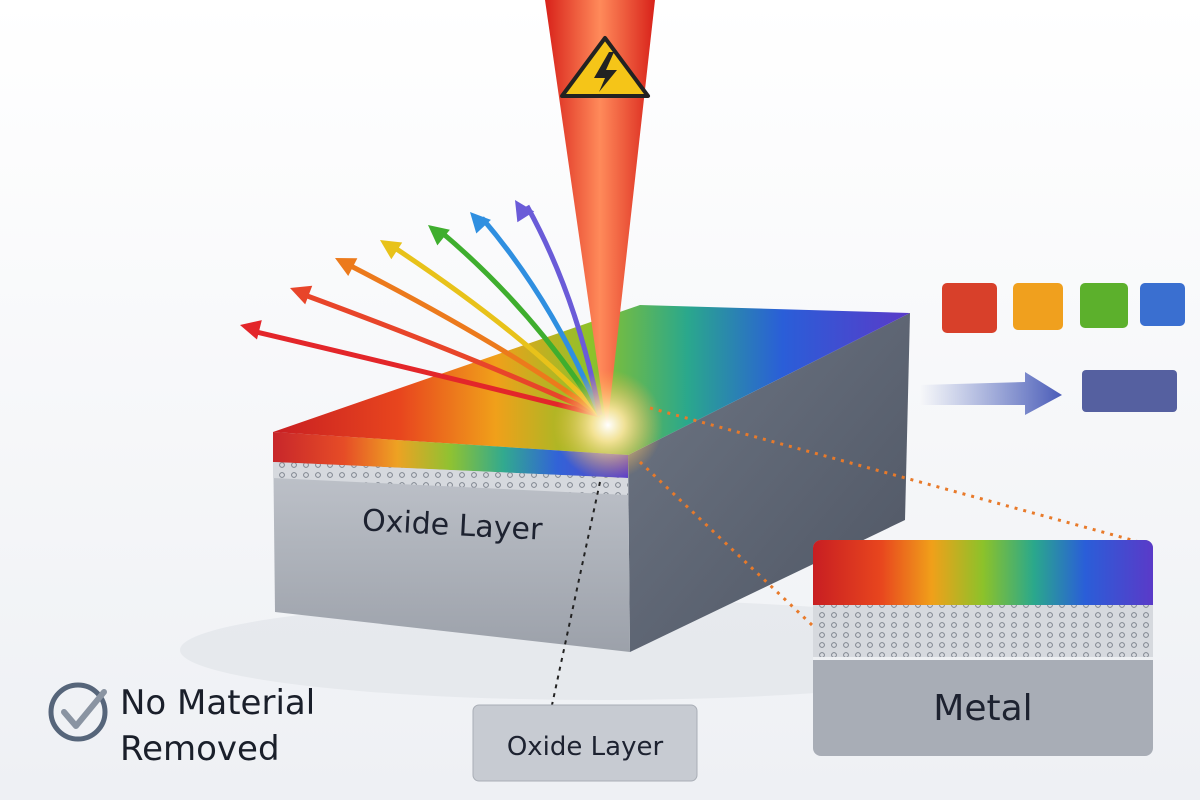 This screenshot has width=1200, height=800. Describe the element at coordinates (991, 393) in the screenshot. I see `result-arrow` at that location.